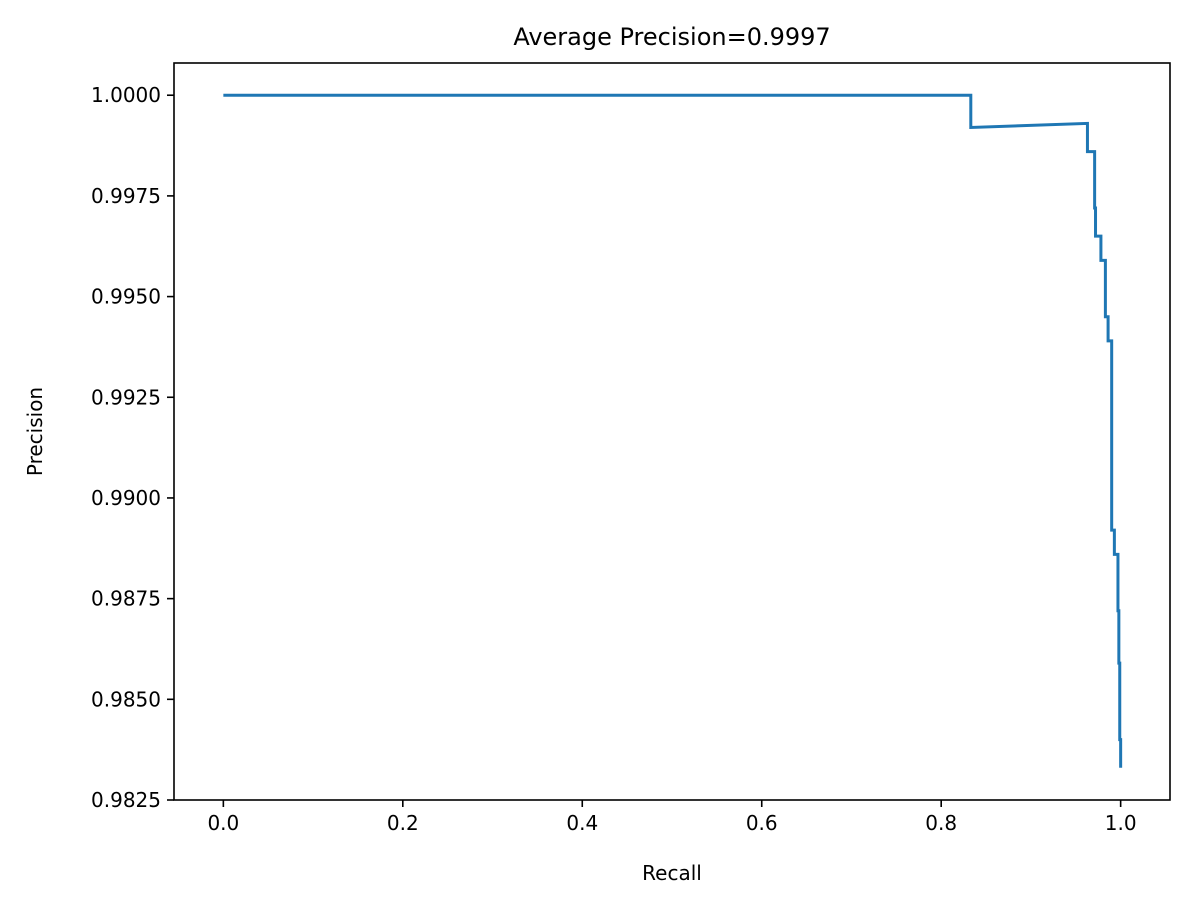 The image size is (1187, 908). I want to click on y-tick-label: 0.9925, so click(126, 397).